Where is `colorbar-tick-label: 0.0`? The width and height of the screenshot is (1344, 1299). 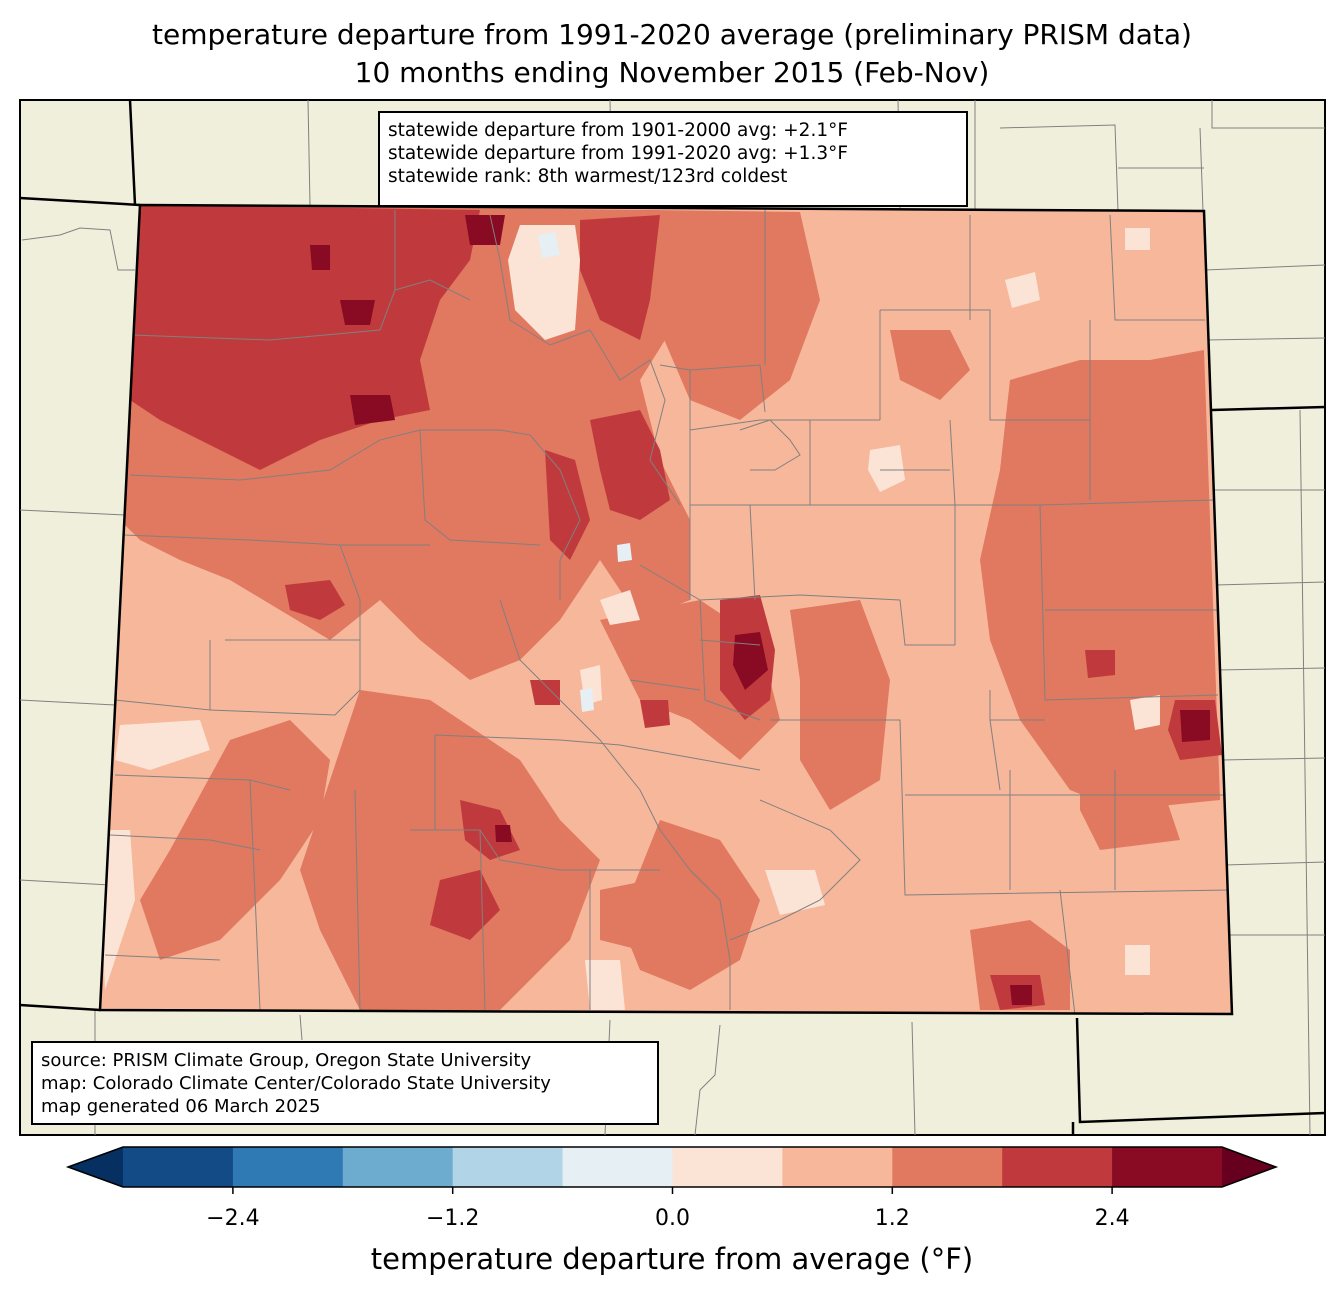 colorbar-tick-label: 0.0 is located at coordinates (672, 1218).